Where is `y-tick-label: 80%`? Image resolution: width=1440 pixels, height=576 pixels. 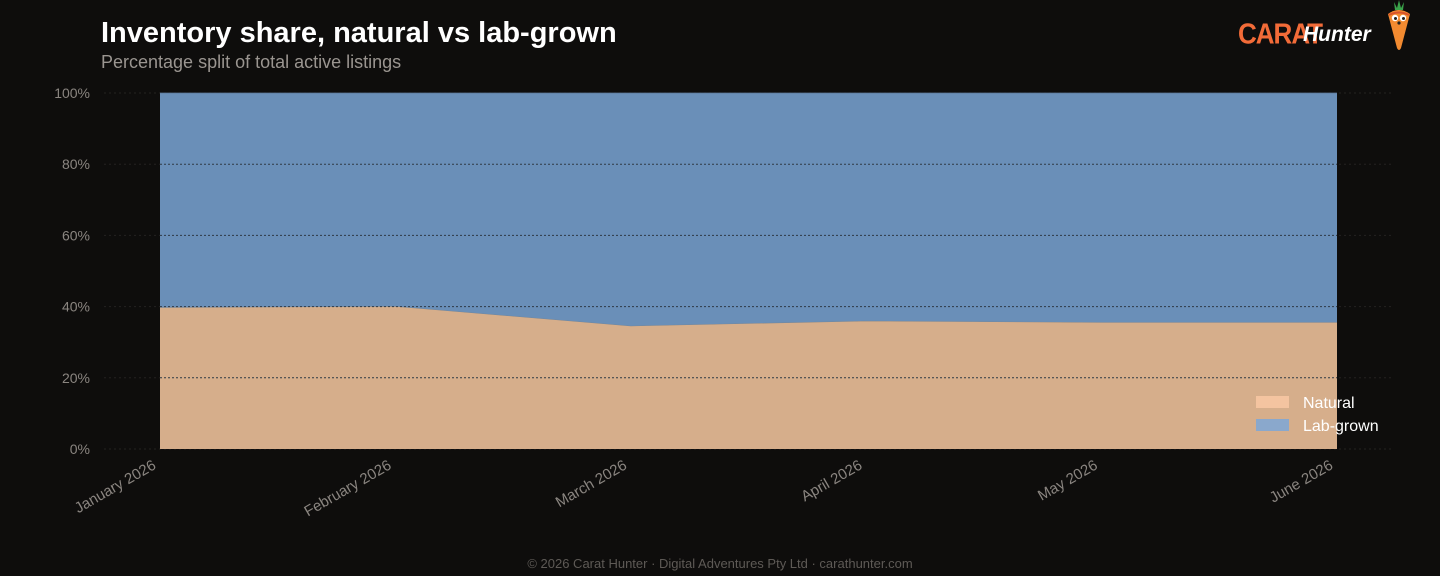
y-tick-label: 80% is located at coordinates (76, 164).